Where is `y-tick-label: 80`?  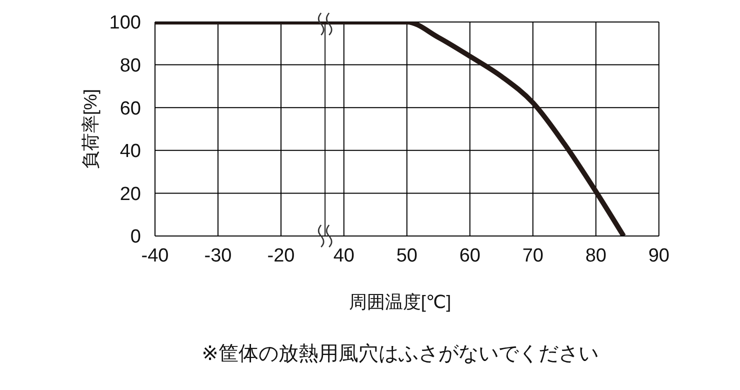
y-tick-label: 80 is located at coordinates (130, 66).